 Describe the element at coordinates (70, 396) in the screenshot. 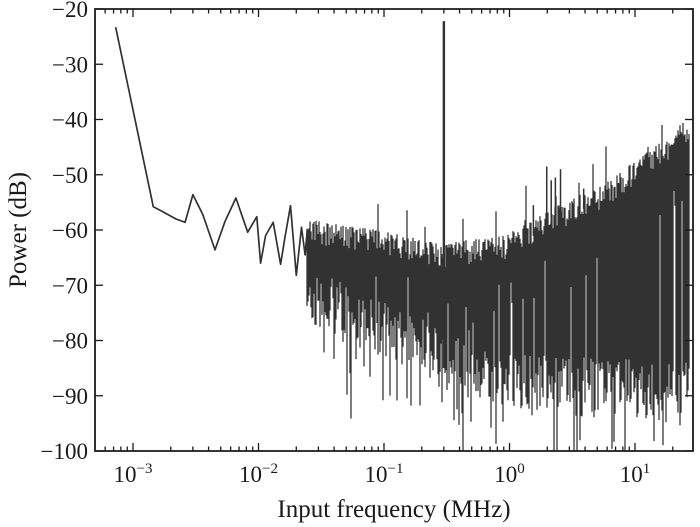

I see `y-tick-label: −90` at that location.